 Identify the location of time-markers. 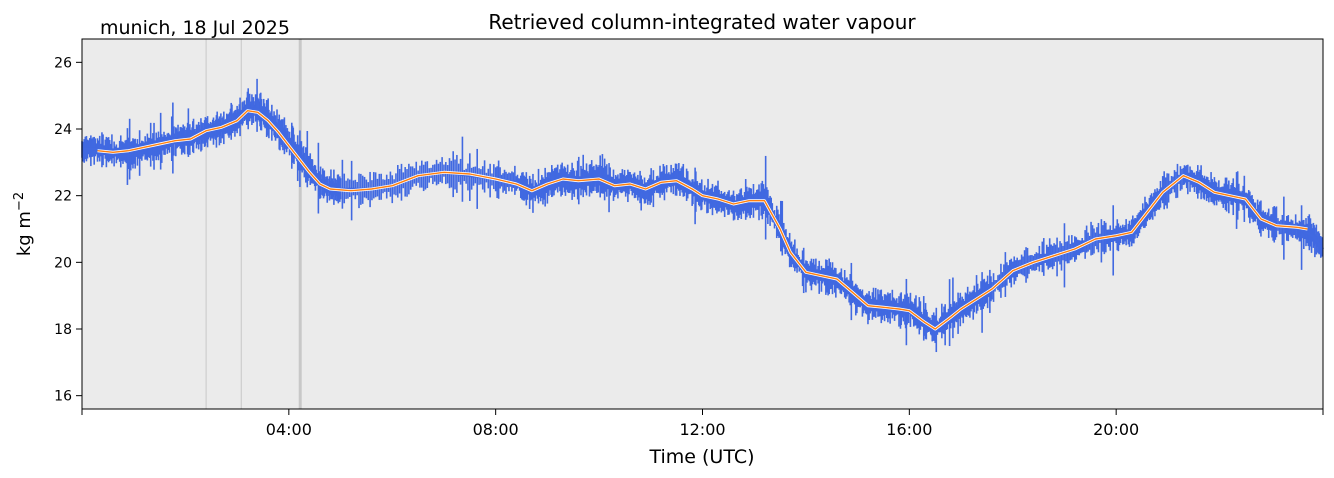
(253, 224).